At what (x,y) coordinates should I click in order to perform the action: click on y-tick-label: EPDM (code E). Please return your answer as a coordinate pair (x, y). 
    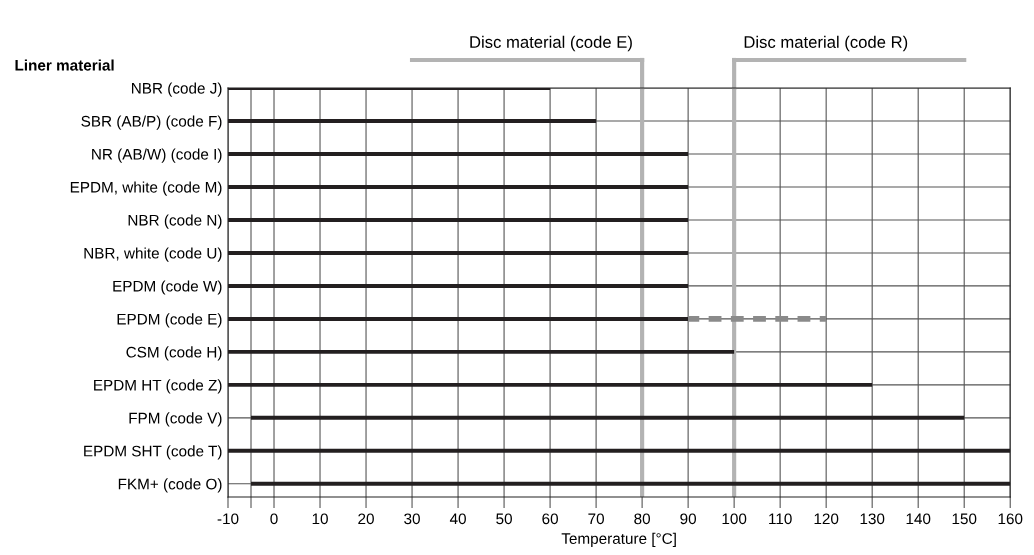
    Looking at the image, I should click on (169, 320).